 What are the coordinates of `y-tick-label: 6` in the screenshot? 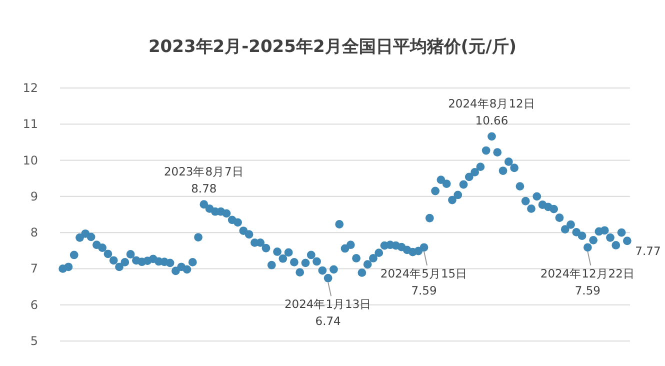 It's located at (34, 305).